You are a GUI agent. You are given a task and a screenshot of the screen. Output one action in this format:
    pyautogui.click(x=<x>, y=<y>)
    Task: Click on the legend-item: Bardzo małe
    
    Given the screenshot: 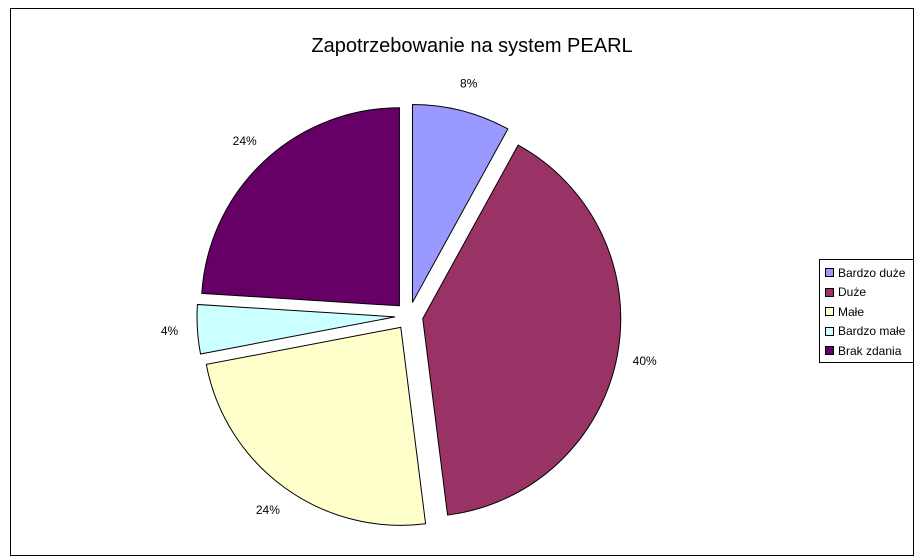 What is the action you would take?
    pyautogui.click(x=869, y=332)
    